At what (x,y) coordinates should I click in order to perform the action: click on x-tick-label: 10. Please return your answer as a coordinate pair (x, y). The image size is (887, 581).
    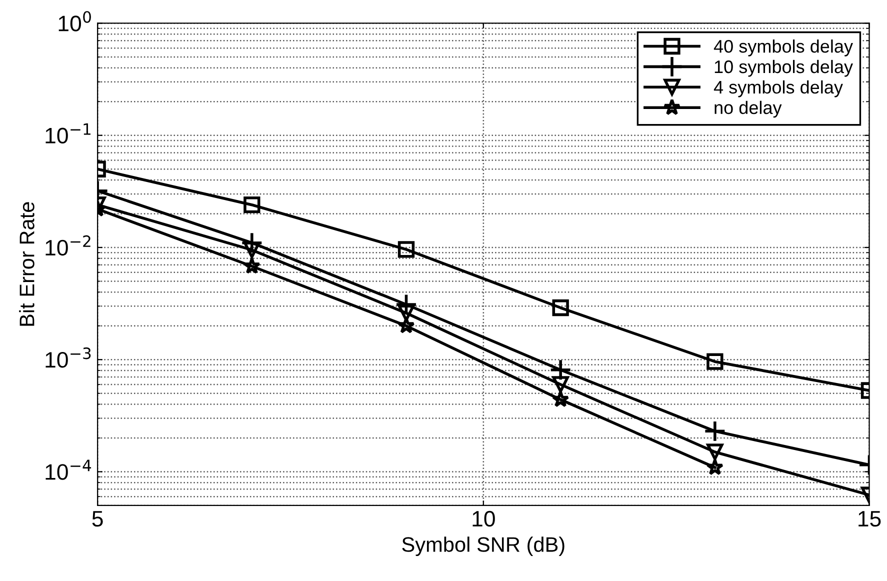
    Looking at the image, I should click on (483, 518).